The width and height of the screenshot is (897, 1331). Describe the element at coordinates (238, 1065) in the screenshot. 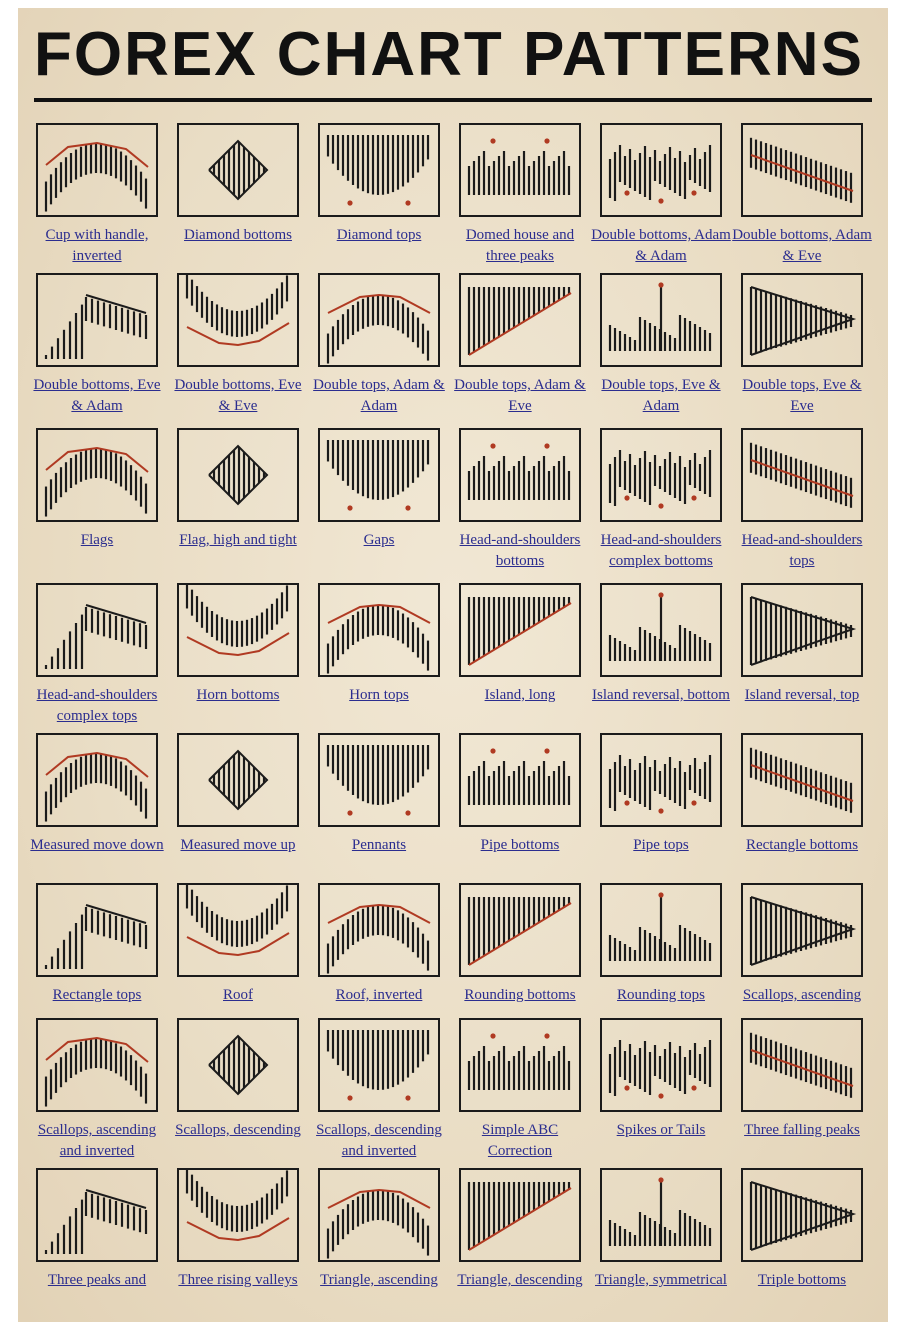

I see `scallops-descending-icon` at that location.